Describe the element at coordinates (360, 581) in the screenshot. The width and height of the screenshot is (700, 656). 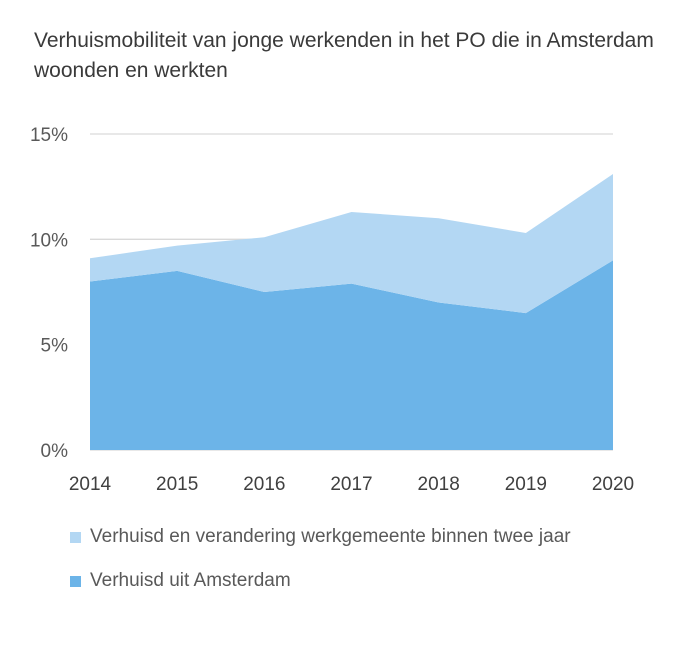
I see `legend-item-series-1: Verhuisd uit Amsterdam` at that location.